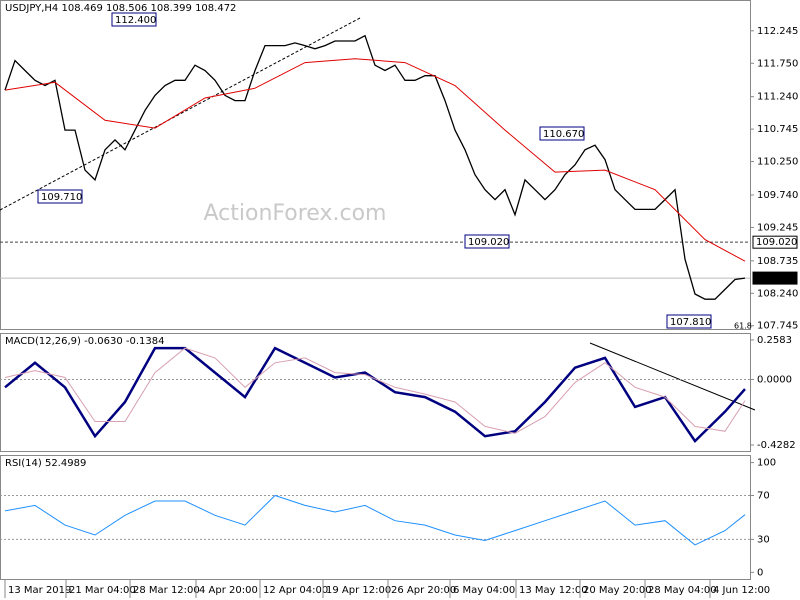  Describe the element at coordinates (39, 590) in the screenshot. I see `x-tick-label: 13 Mar 2019` at that location.